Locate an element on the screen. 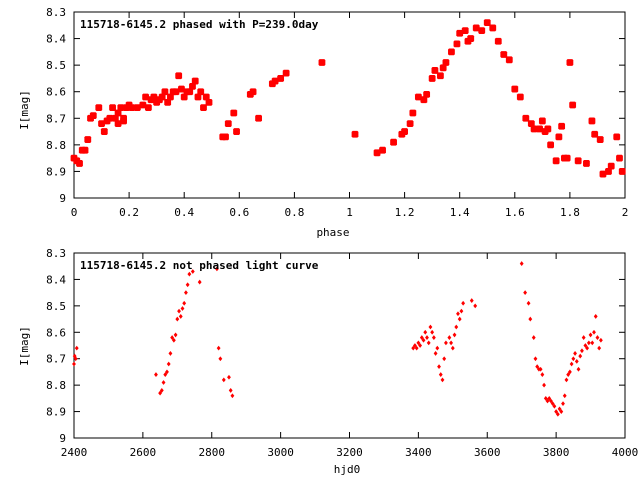  unphased-plot-x-tick-label: 3400 is located at coordinates (418, 452).